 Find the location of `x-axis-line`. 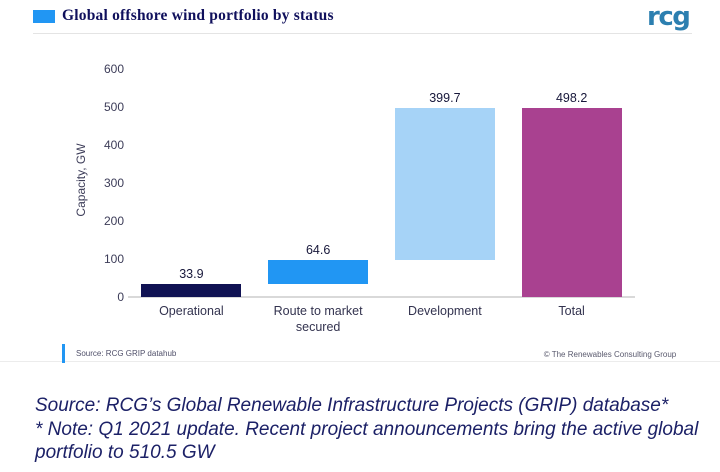

x-axis-line is located at coordinates (381, 297).